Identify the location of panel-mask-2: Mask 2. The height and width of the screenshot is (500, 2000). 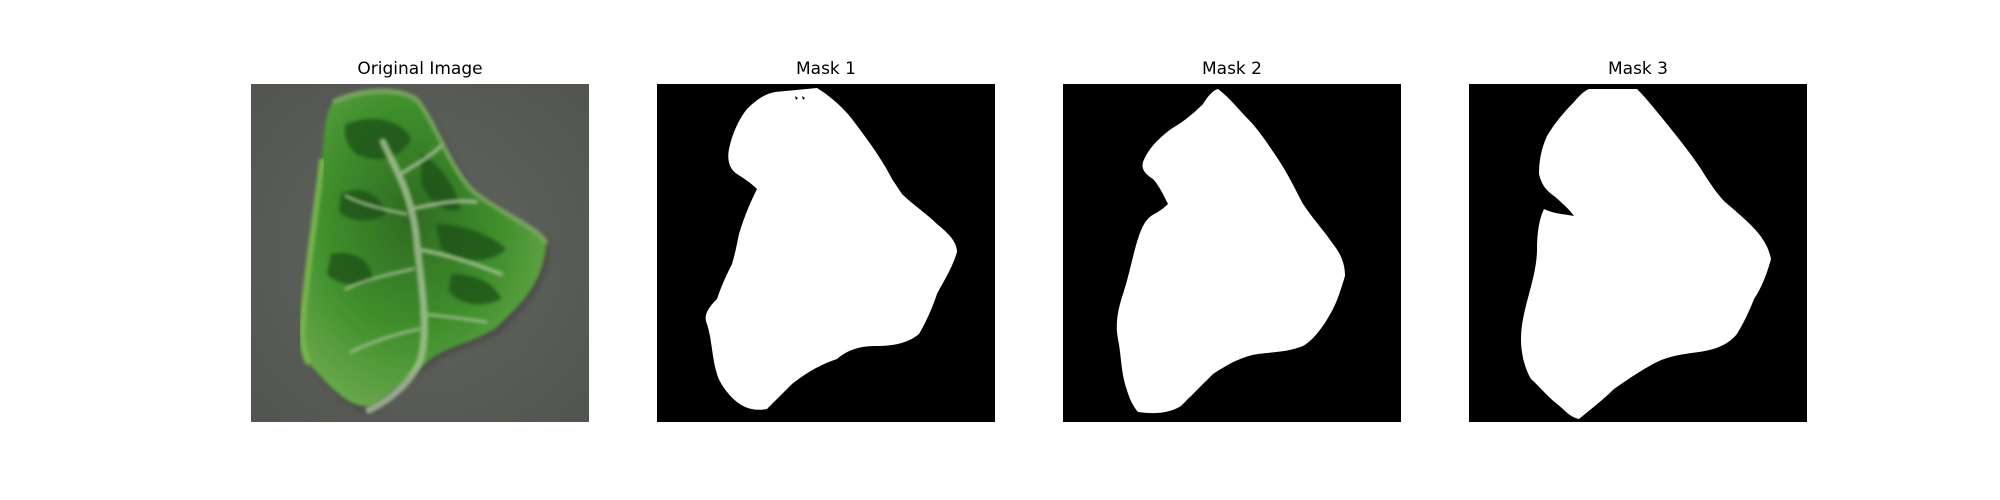
(1232, 250).